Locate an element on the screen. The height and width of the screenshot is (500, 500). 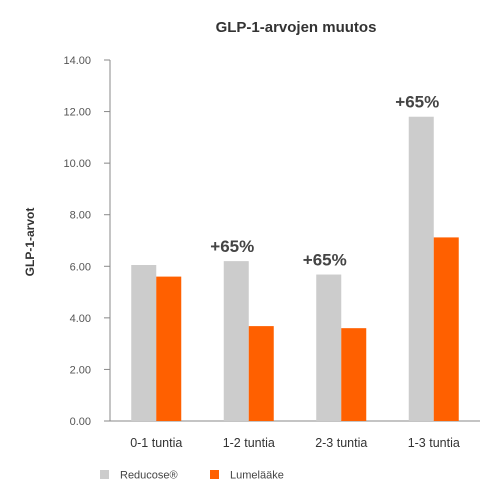
y-tick-label: 0.00 is located at coordinates (80, 422).